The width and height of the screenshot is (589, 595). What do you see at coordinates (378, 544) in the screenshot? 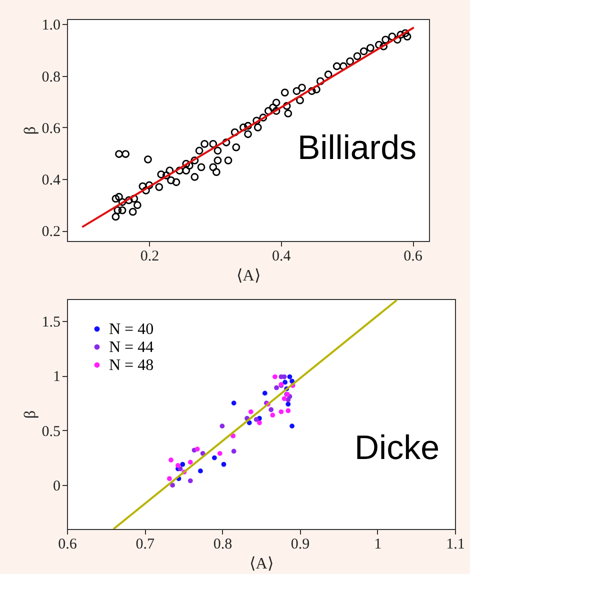
I see `x-tick-label: 1` at bounding box center [378, 544].